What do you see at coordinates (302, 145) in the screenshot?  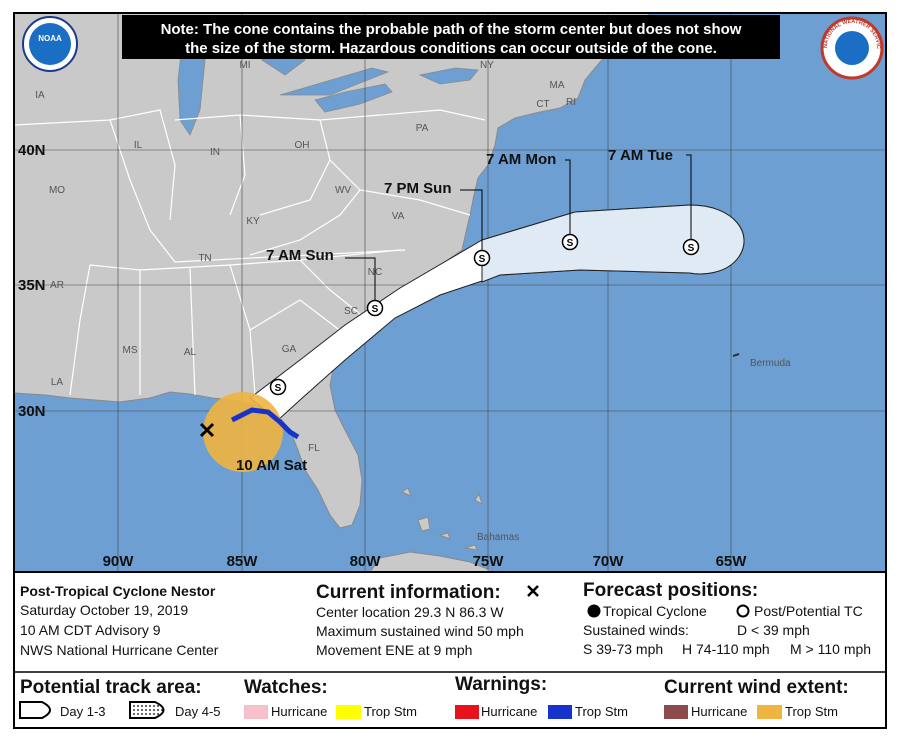 I see `state-label: OH` at bounding box center [302, 145].